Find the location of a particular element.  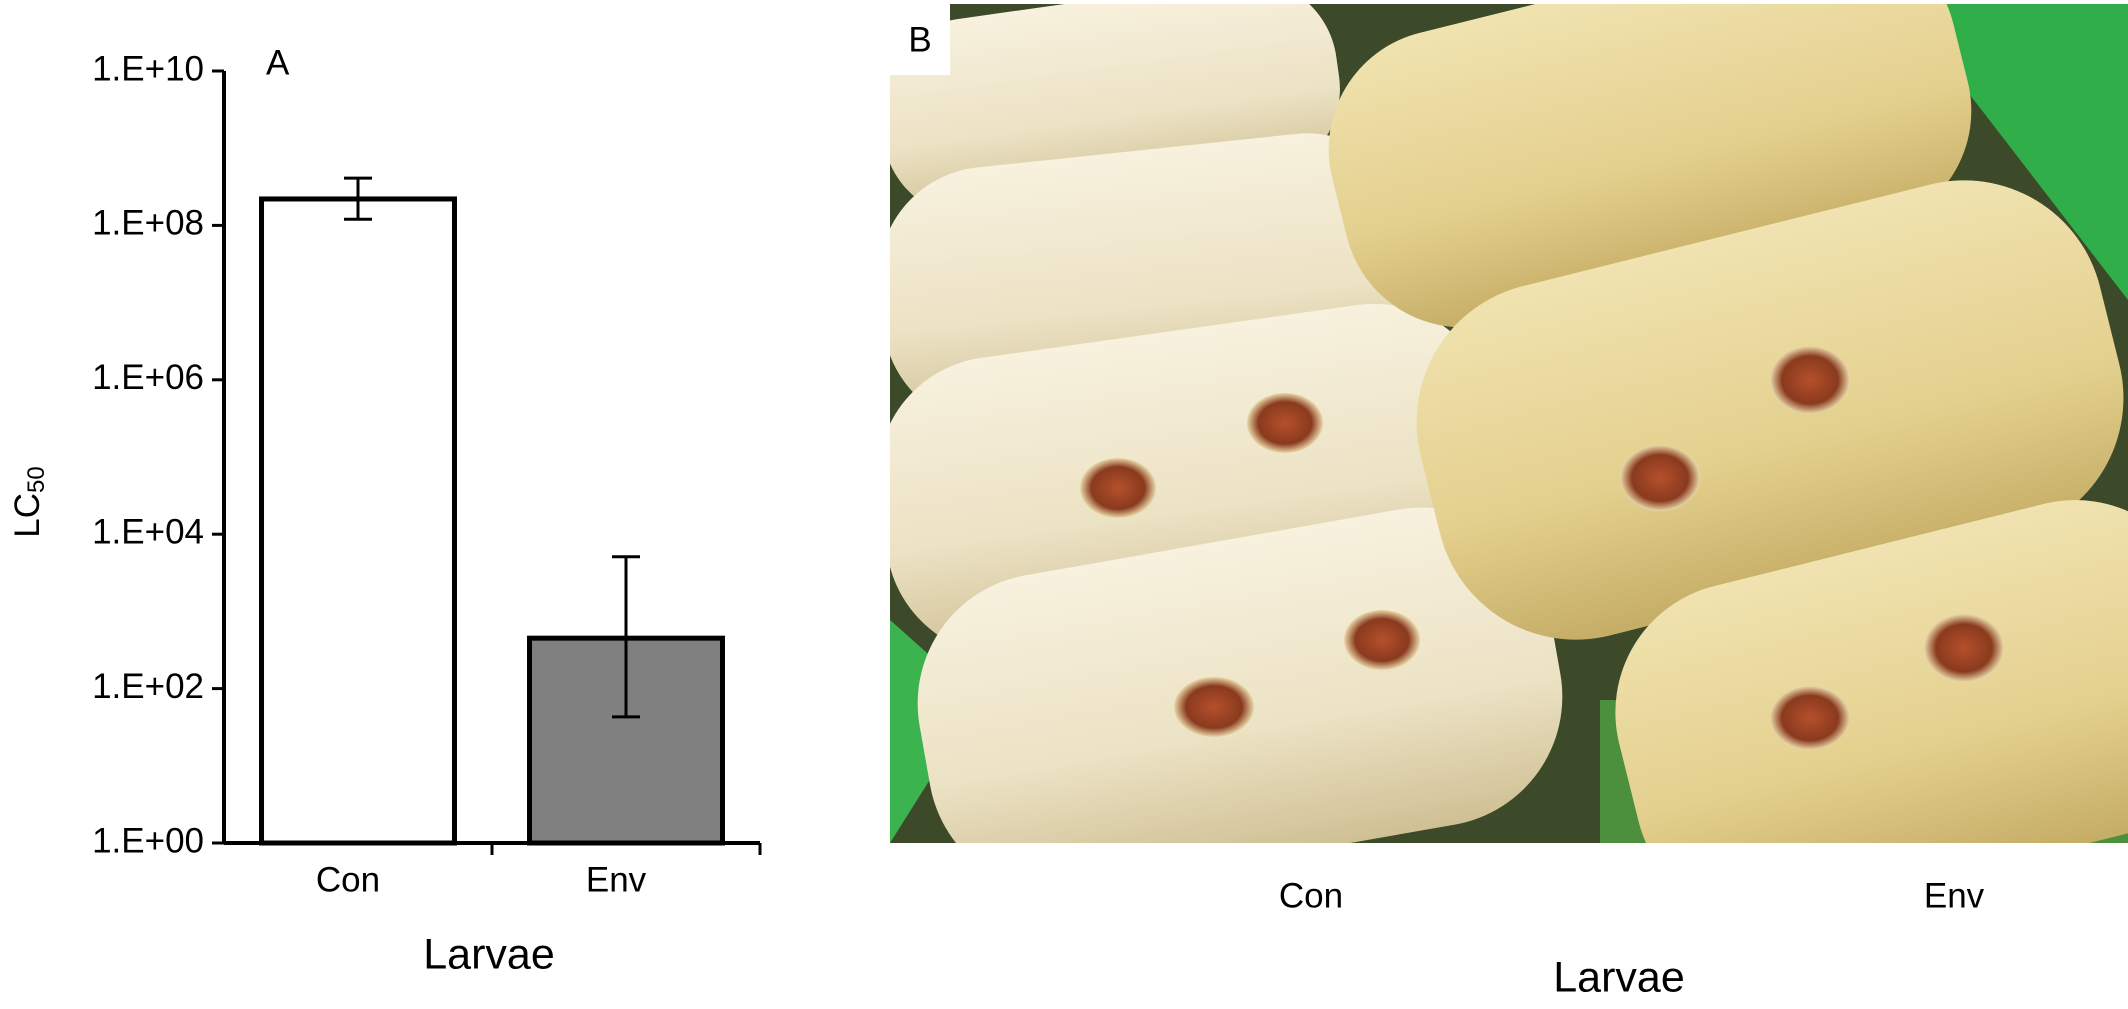

bar is located at coordinates (358, 521).